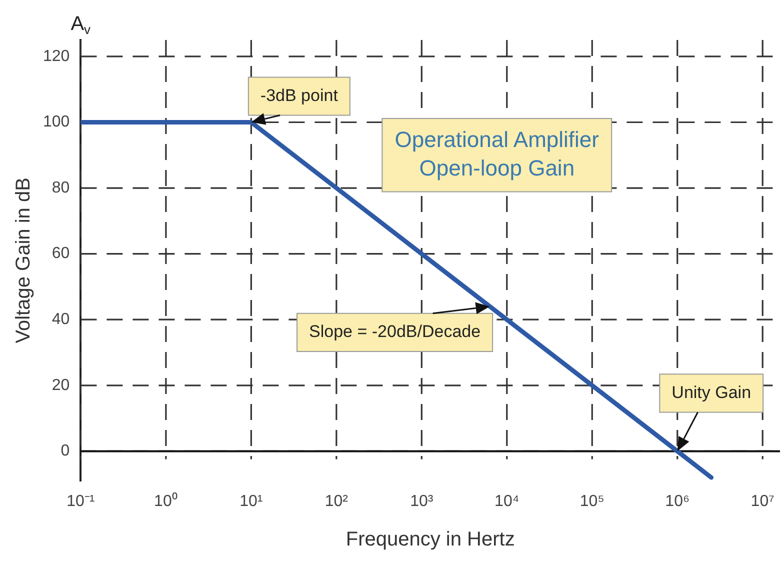 This screenshot has height=562, width=784. I want to click on y-tick-label: 0, so click(65, 451).